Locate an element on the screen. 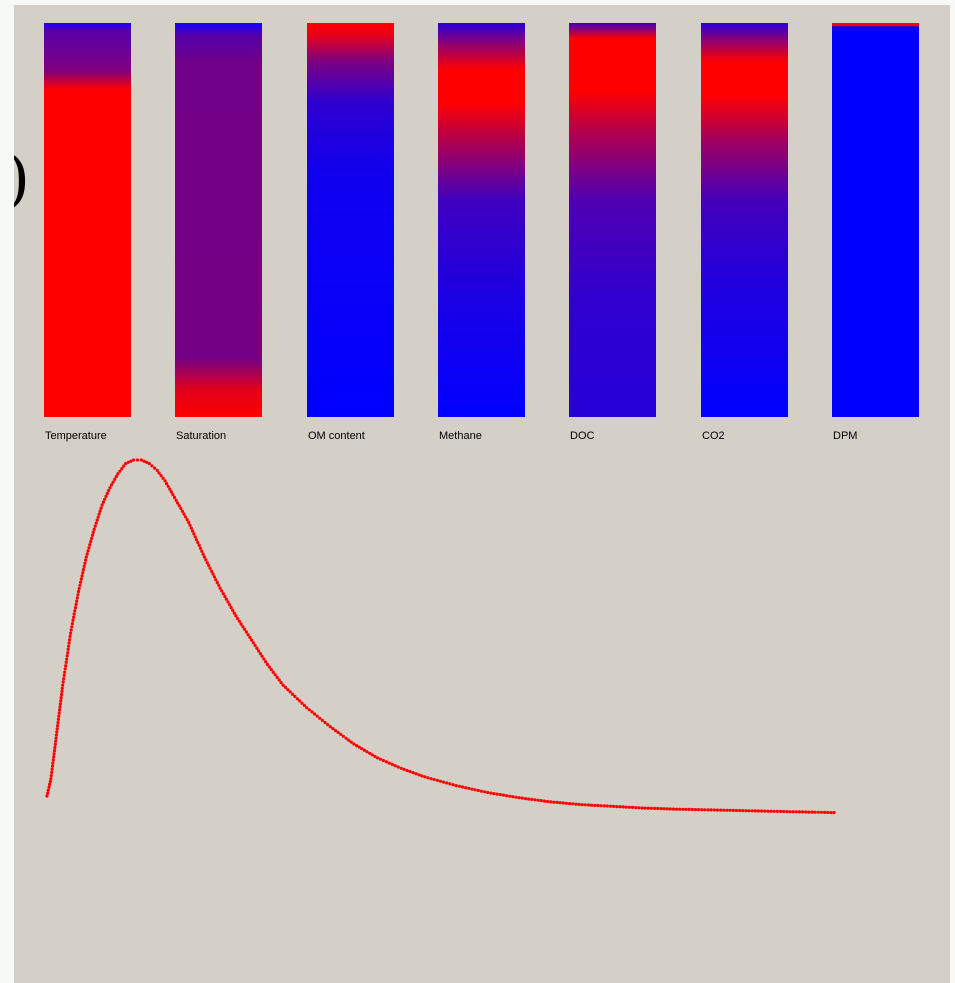 The image size is (955, 983). doc-gradient-bar is located at coordinates (612, 220).